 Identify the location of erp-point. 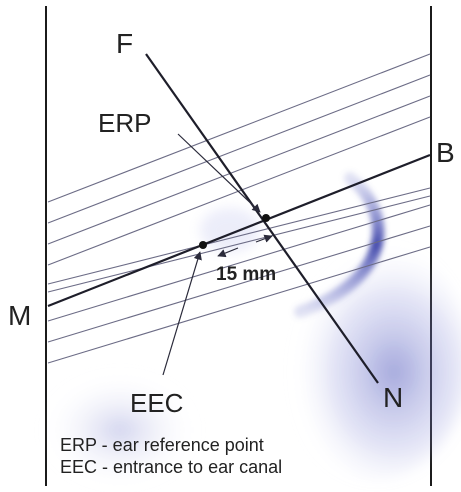
(266, 218).